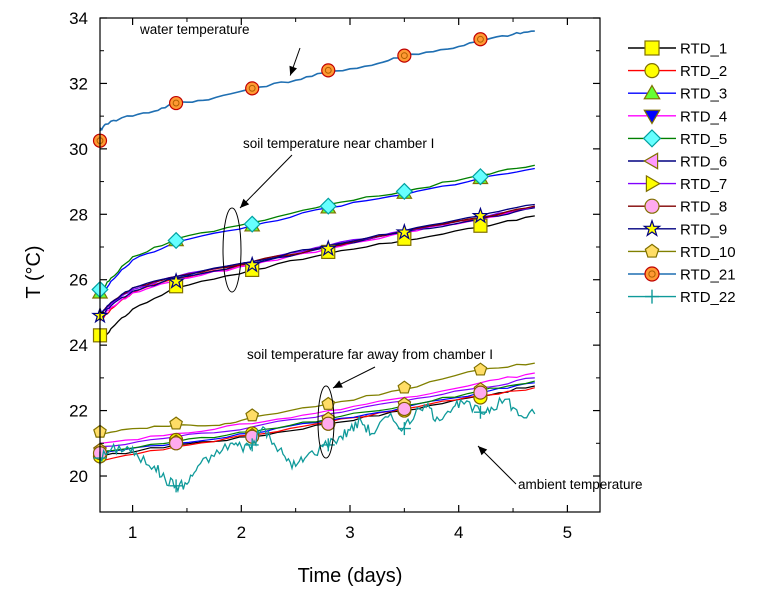 The image size is (763, 592). What do you see at coordinates (580, 484) in the screenshot?
I see `annotation-label: ambient temperature` at bounding box center [580, 484].